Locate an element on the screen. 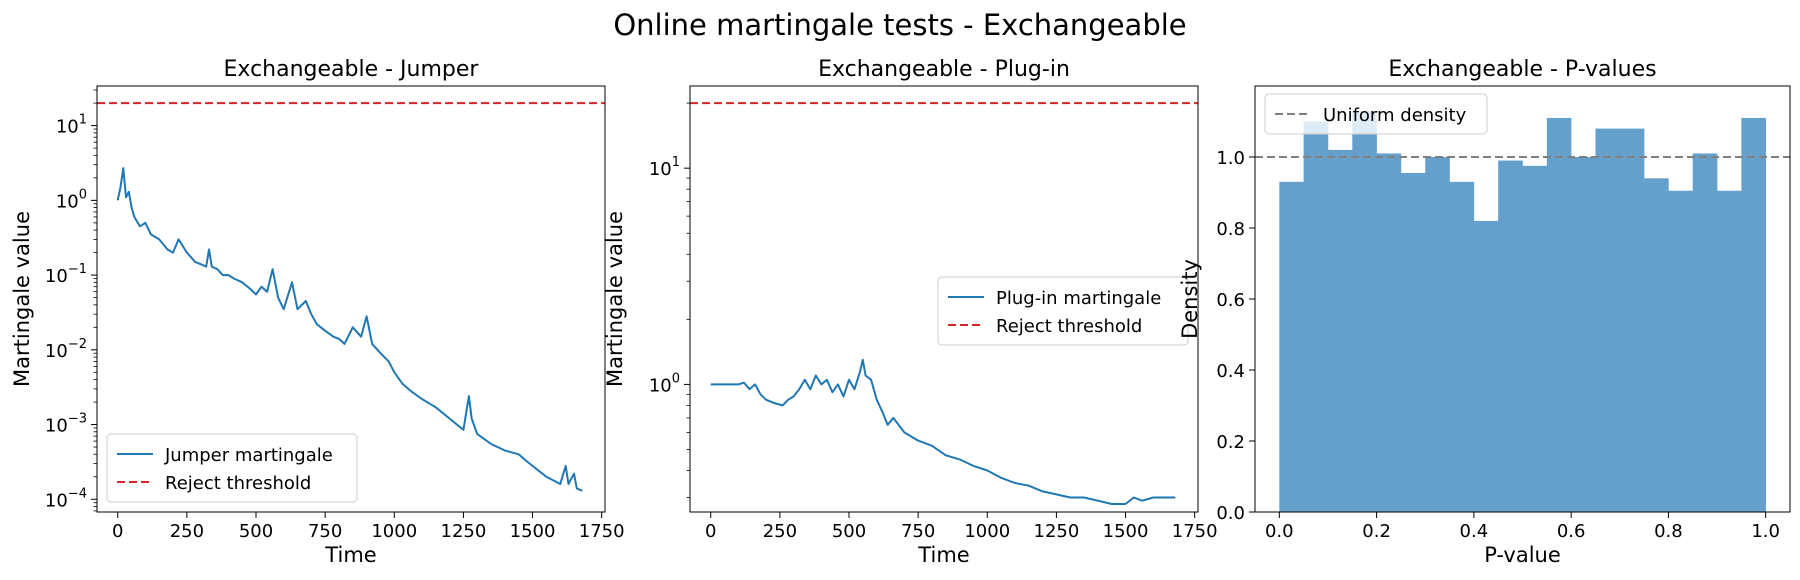 The height and width of the screenshot is (580, 1800). legend: Plug-in martingale Reject threshold is located at coordinates (1063, 311).